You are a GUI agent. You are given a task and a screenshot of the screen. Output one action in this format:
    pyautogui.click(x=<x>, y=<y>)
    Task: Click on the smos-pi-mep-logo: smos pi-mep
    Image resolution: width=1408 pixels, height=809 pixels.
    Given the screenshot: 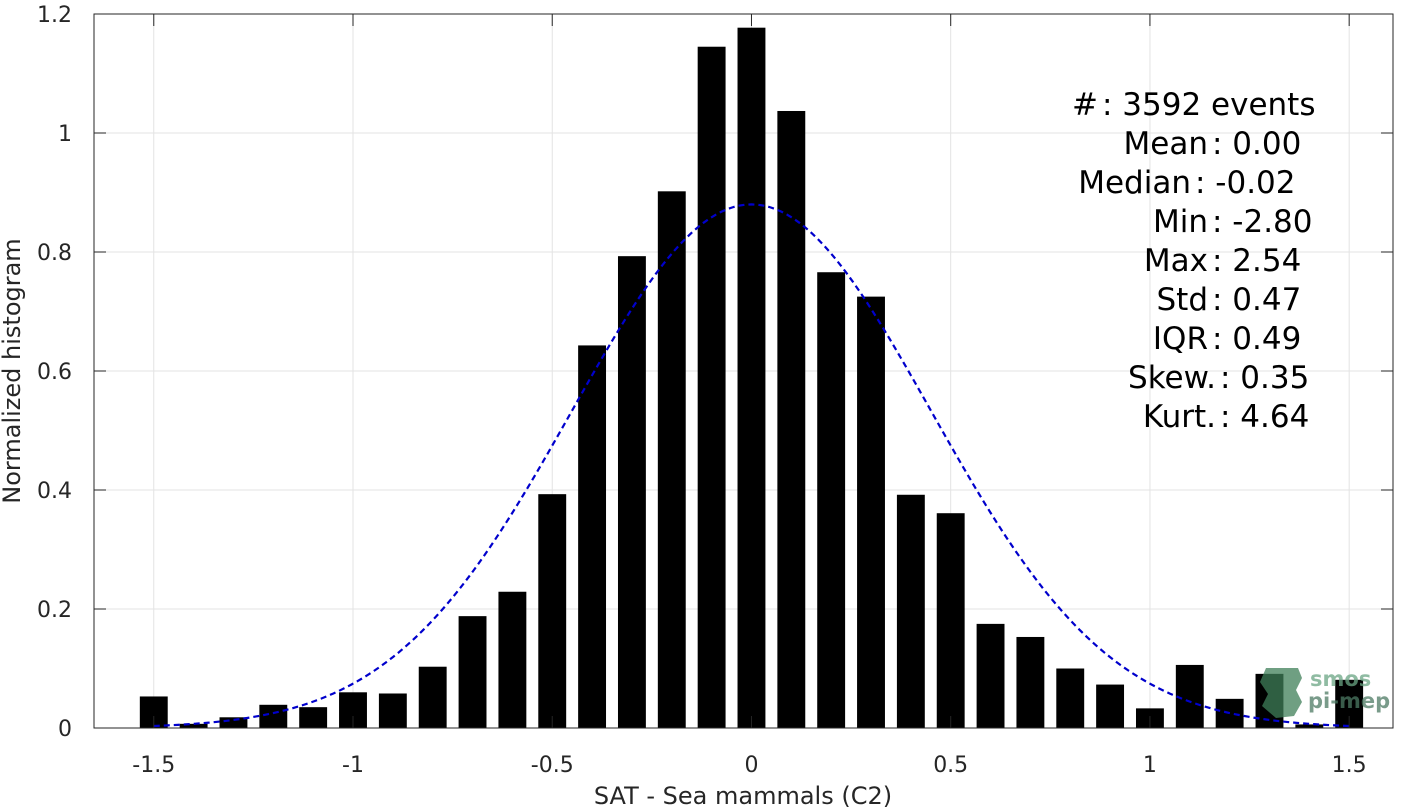 What is the action you would take?
    pyautogui.click(x=1325, y=692)
    